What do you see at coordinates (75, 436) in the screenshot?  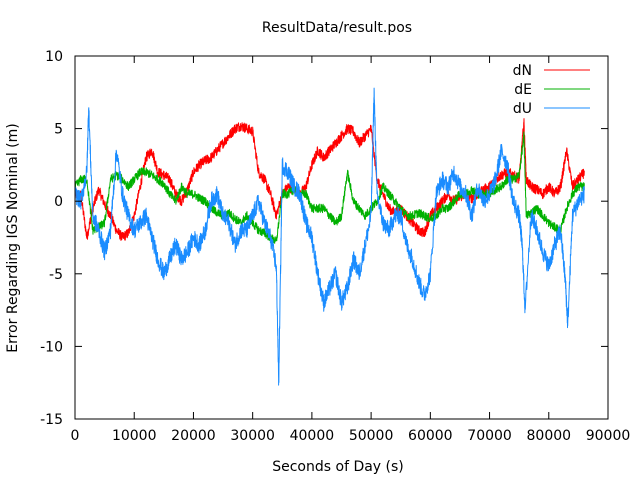 I see `x-tick-label: 0` at bounding box center [75, 436].